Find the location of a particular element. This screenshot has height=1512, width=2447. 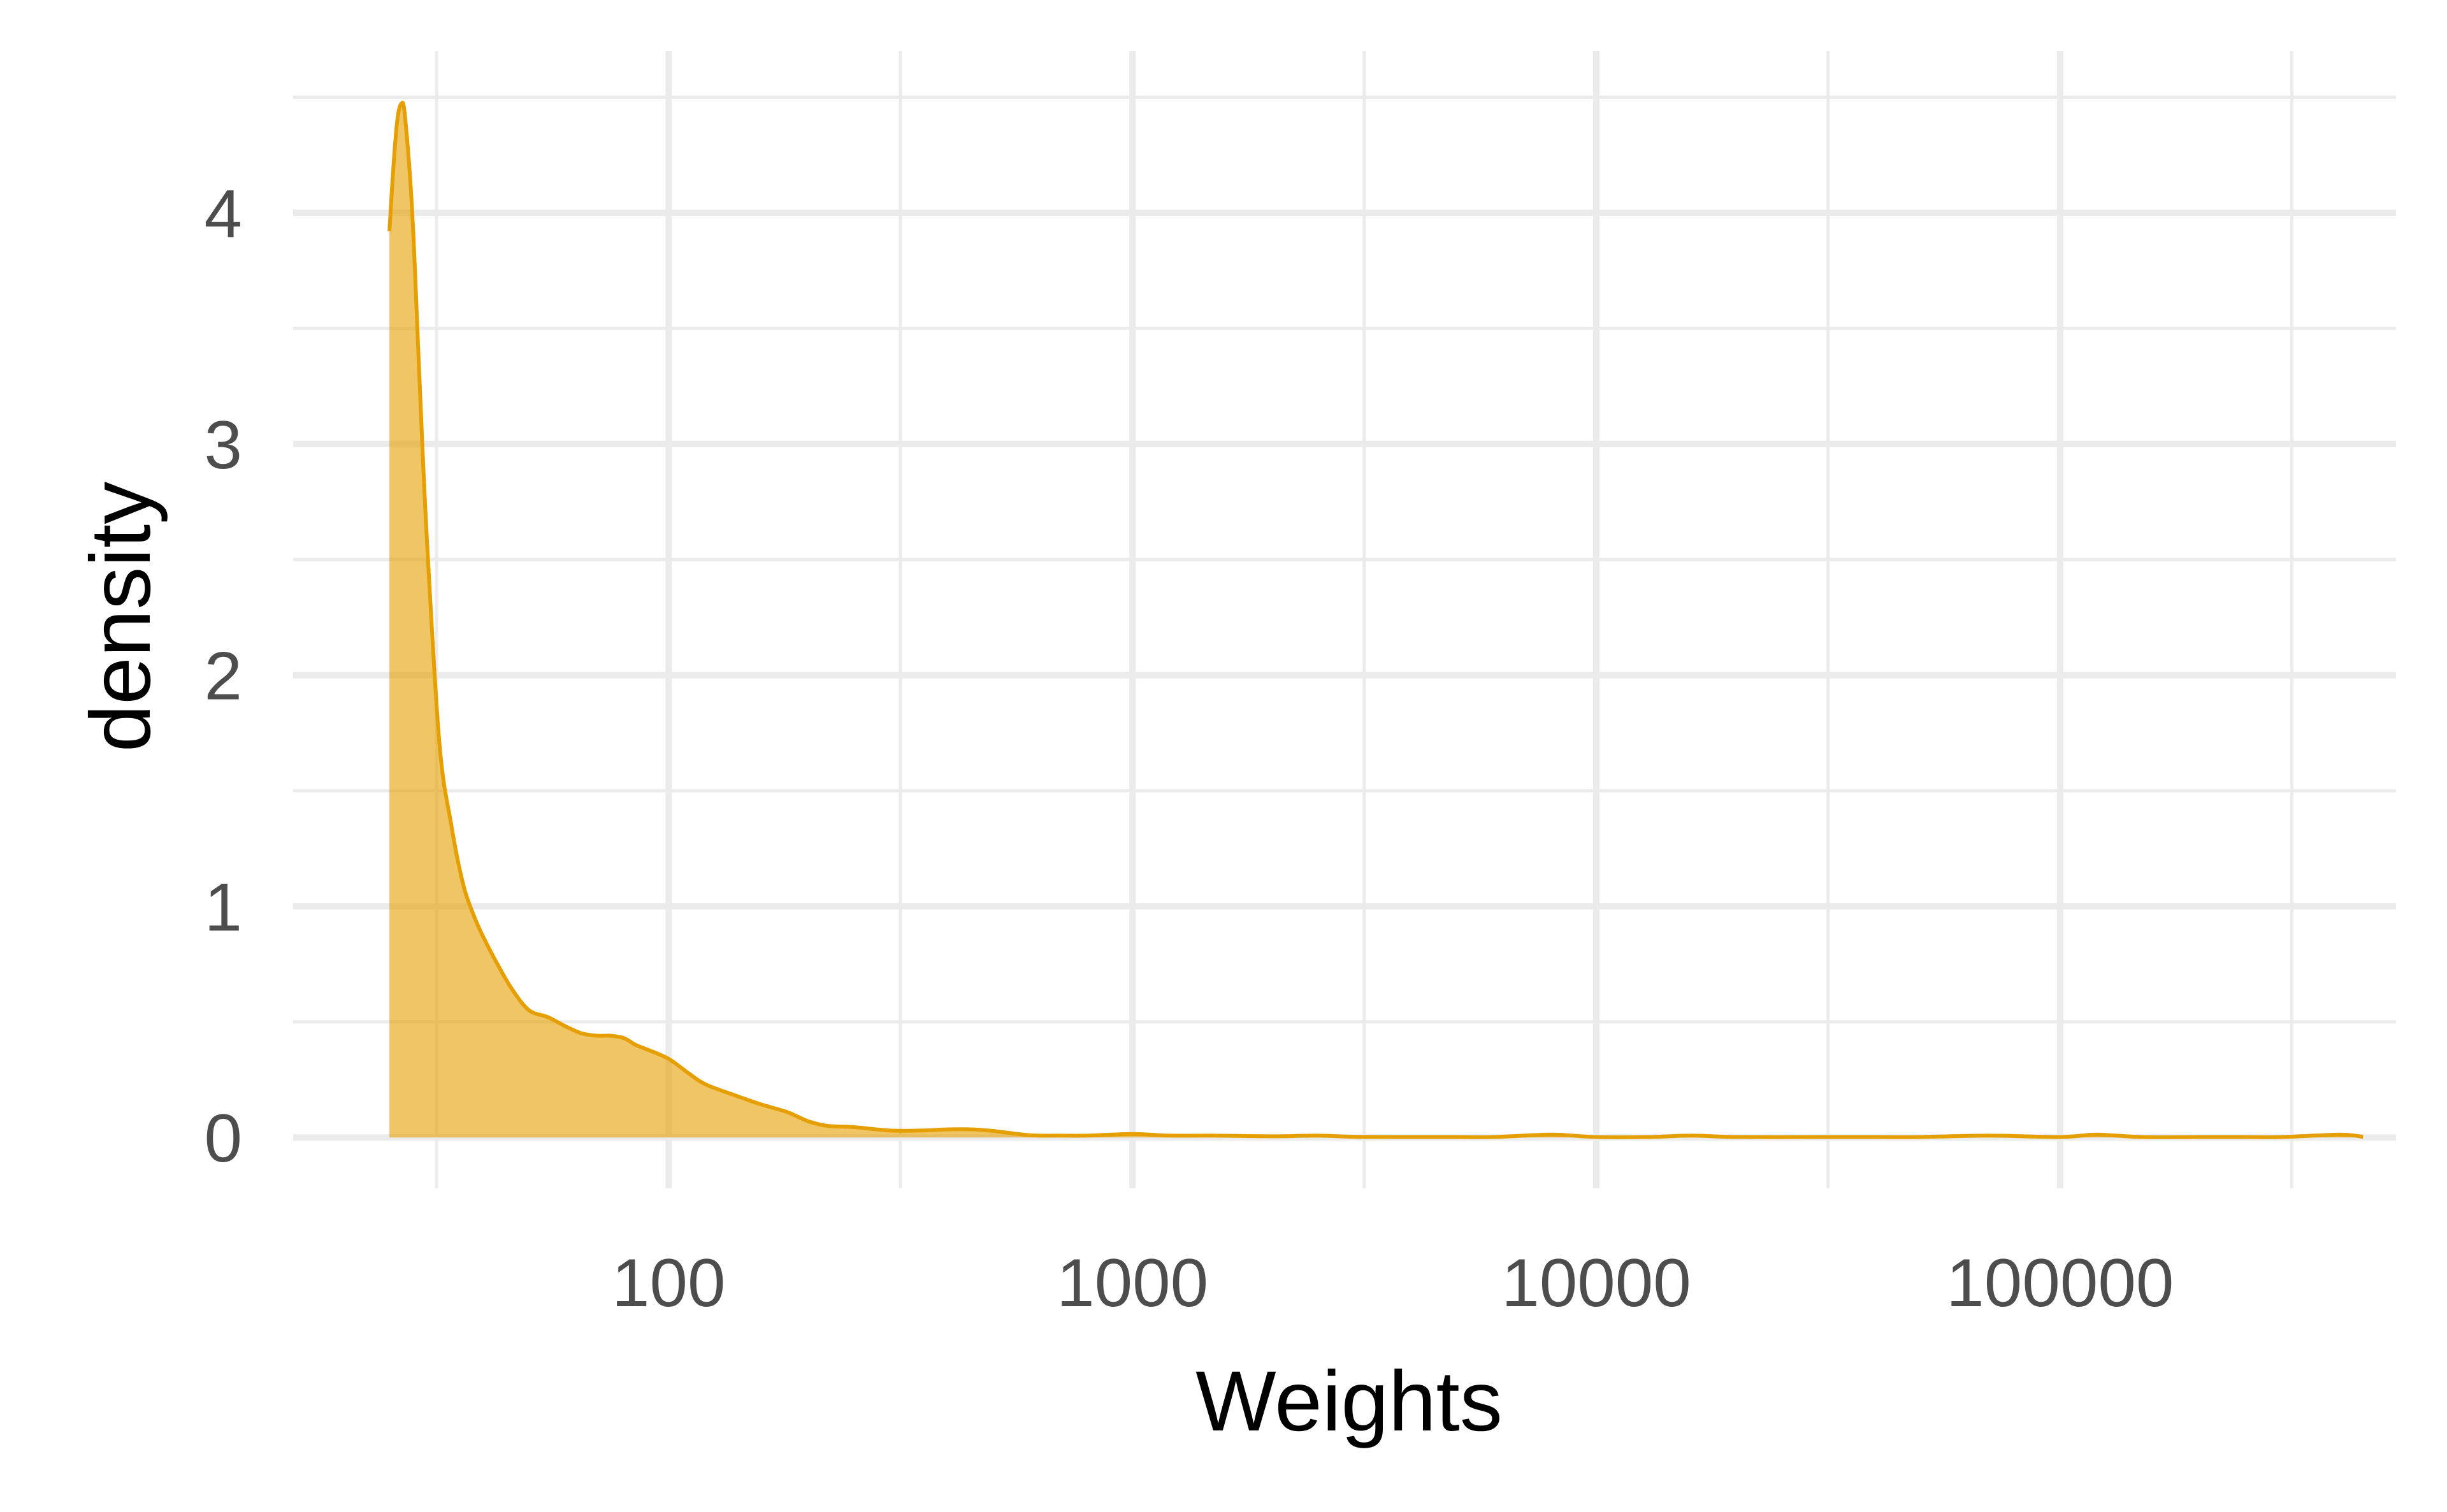

y-tick-label-2: 2 is located at coordinates (223, 676).